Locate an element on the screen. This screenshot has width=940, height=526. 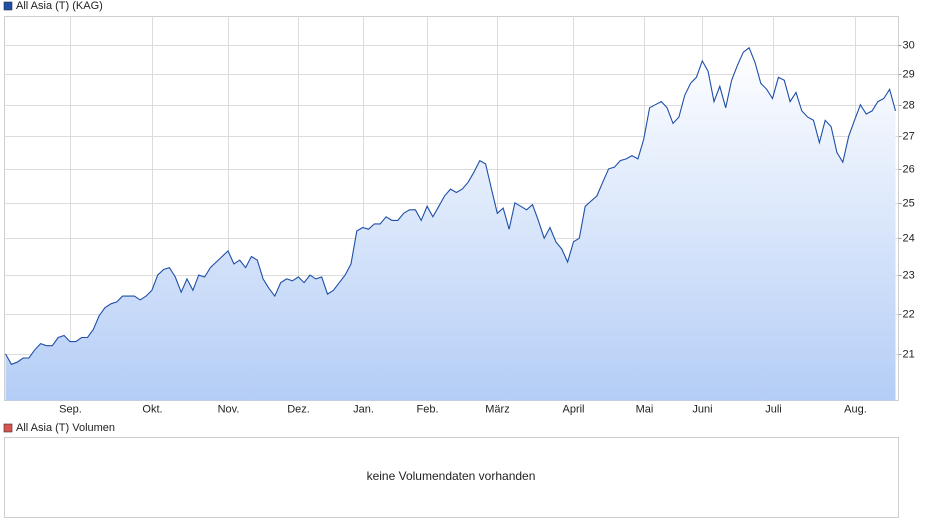
y-tick-label: 24 is located at coordinates (909, 238).